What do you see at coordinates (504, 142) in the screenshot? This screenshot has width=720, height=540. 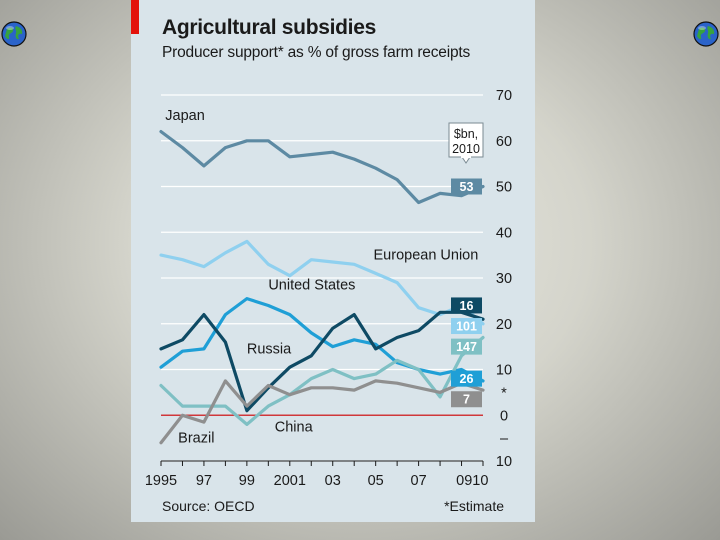 I see `y-tick-label: 60` at bounding box center [504, 142].